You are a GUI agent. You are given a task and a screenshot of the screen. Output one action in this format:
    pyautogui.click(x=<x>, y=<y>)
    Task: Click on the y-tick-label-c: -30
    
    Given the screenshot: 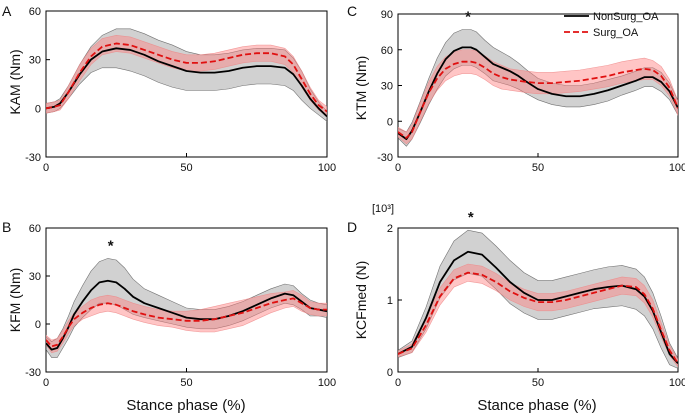 What is the action you would take?
    pyautogui.click(x=385, y=158)
    